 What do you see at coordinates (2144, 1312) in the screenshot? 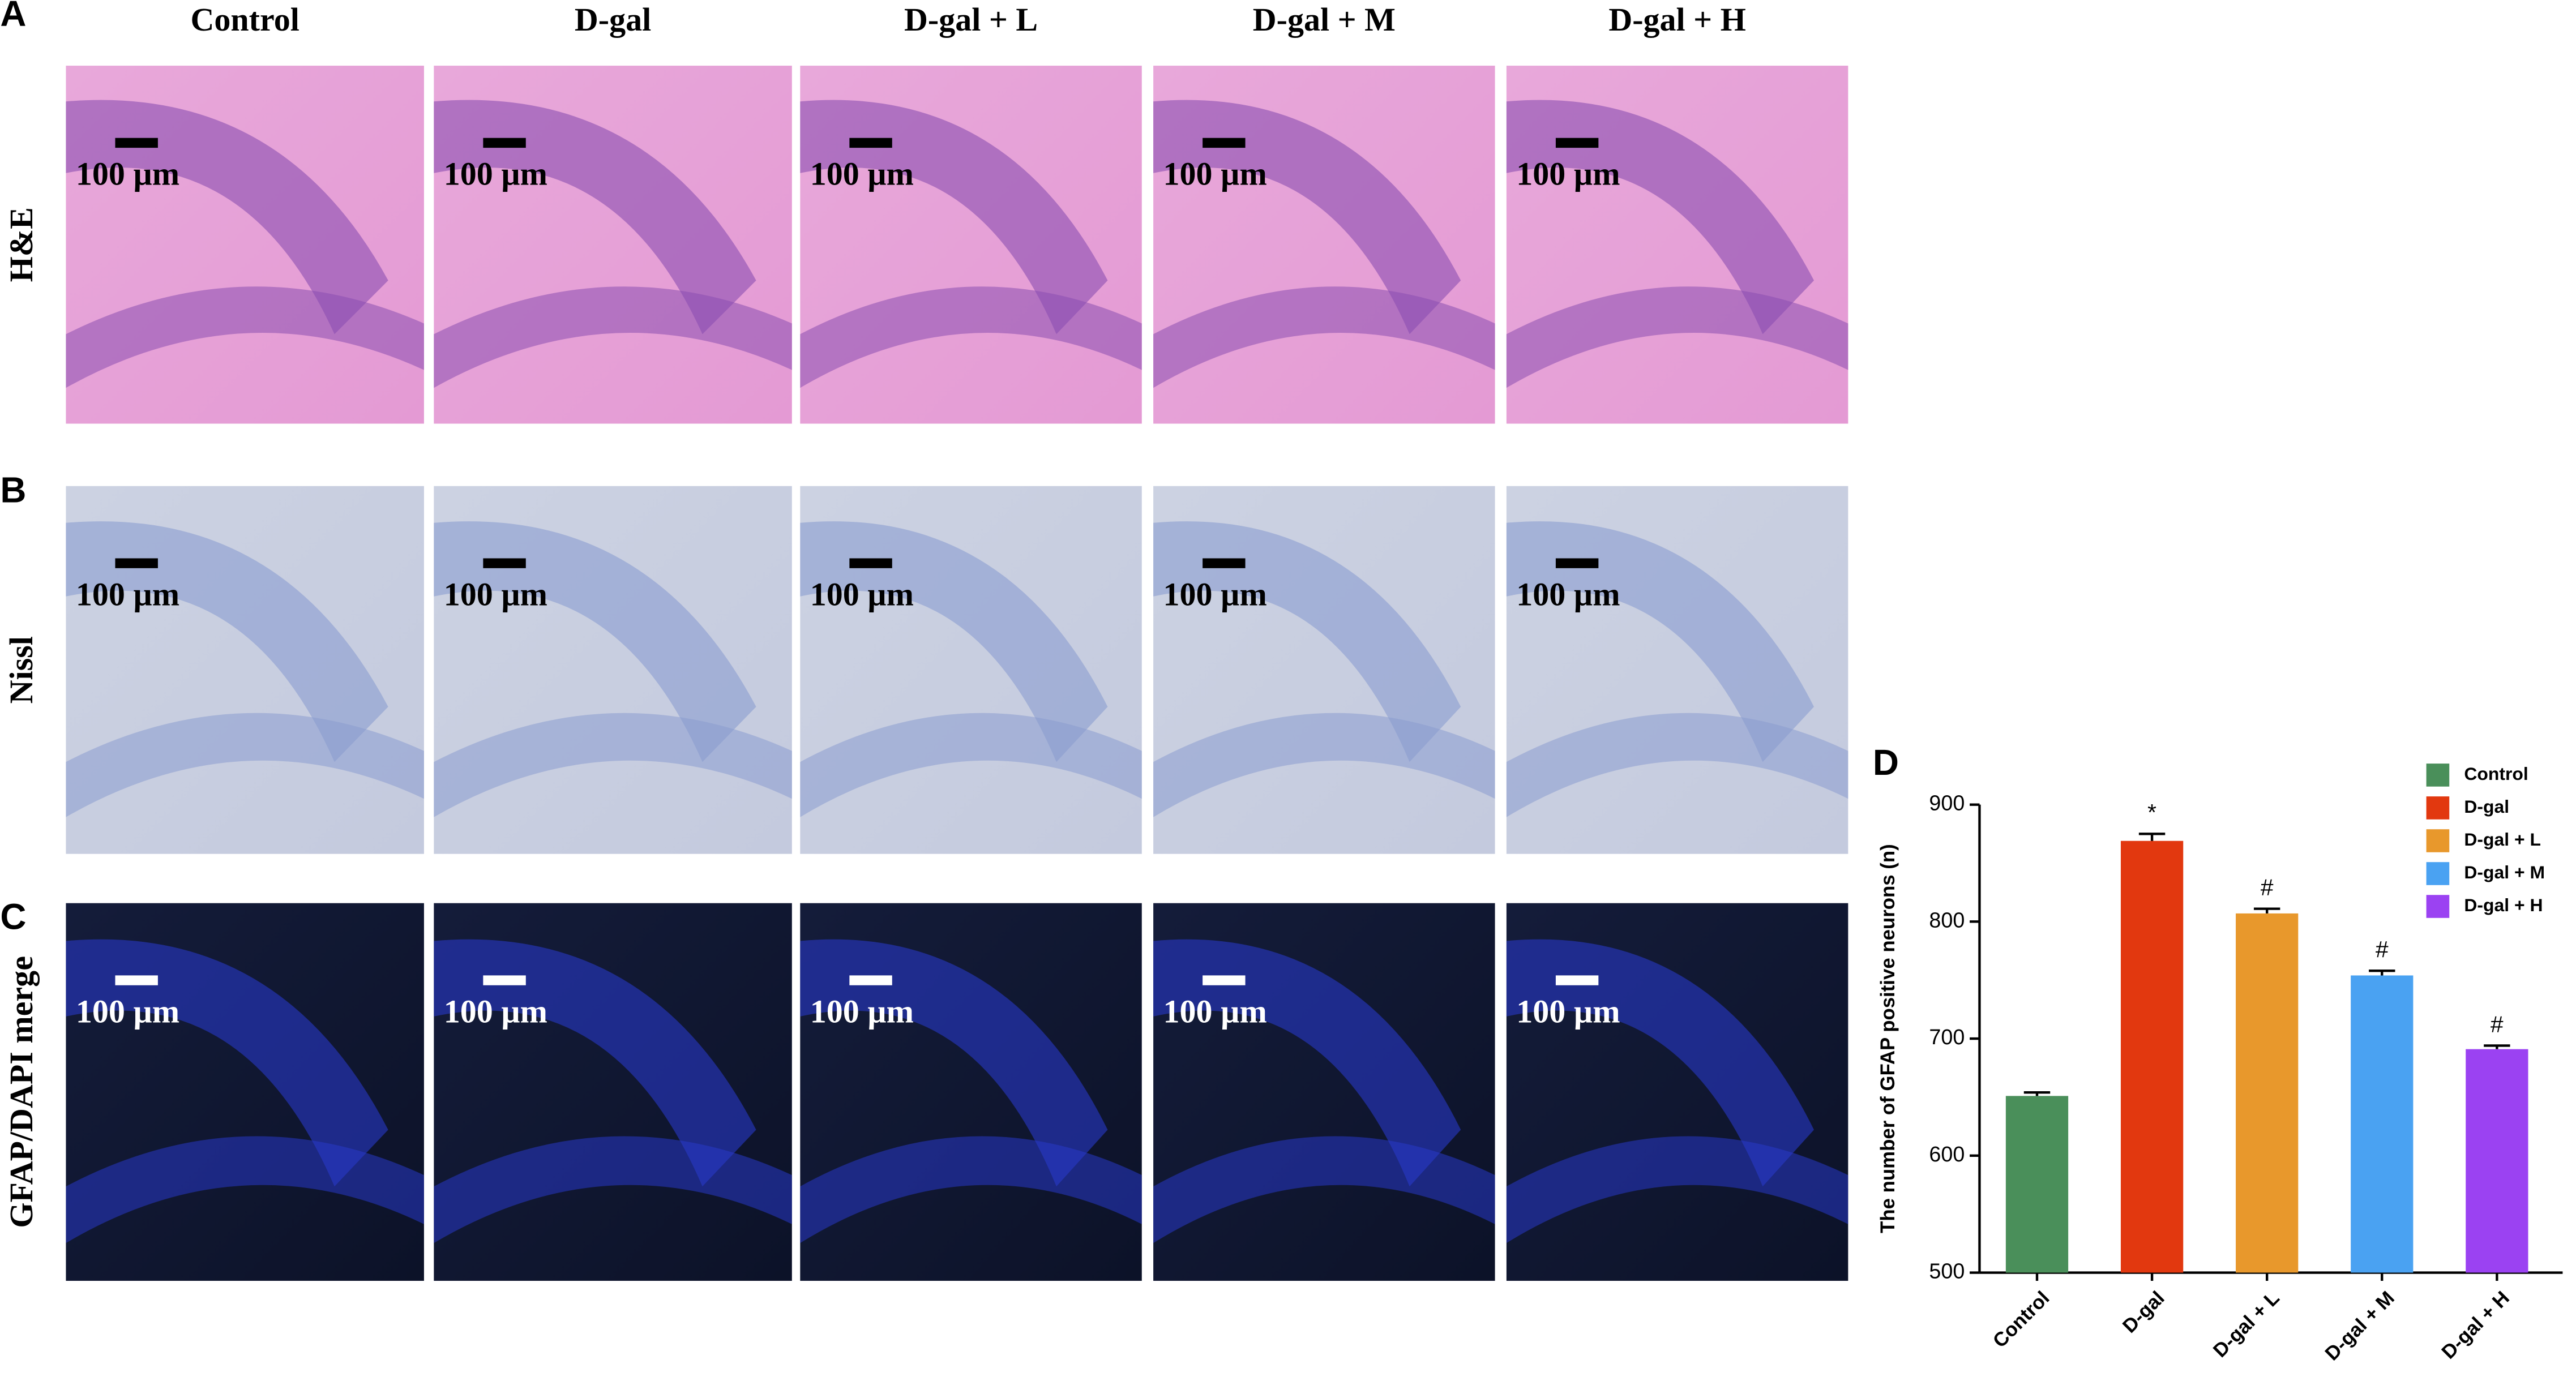
I see `x-tick-label: D-gal` at bounding box center [2144, 1312].